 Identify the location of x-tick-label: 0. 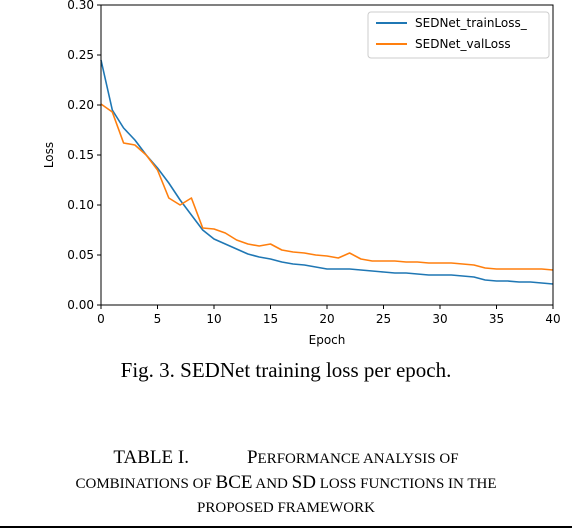
(101, 319).